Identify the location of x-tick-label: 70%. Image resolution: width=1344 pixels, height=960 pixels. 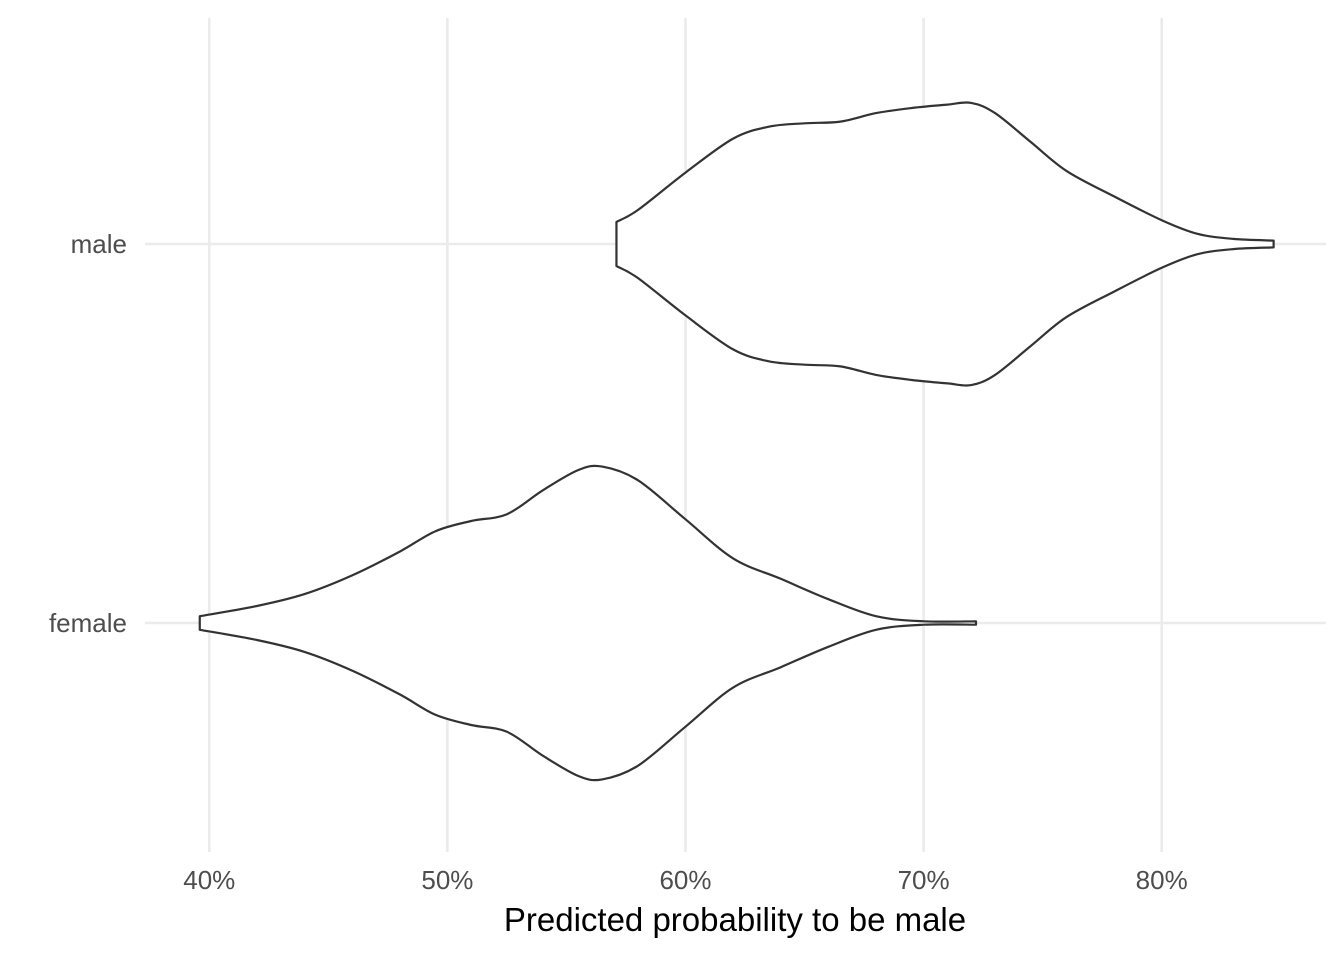
(924, 880).